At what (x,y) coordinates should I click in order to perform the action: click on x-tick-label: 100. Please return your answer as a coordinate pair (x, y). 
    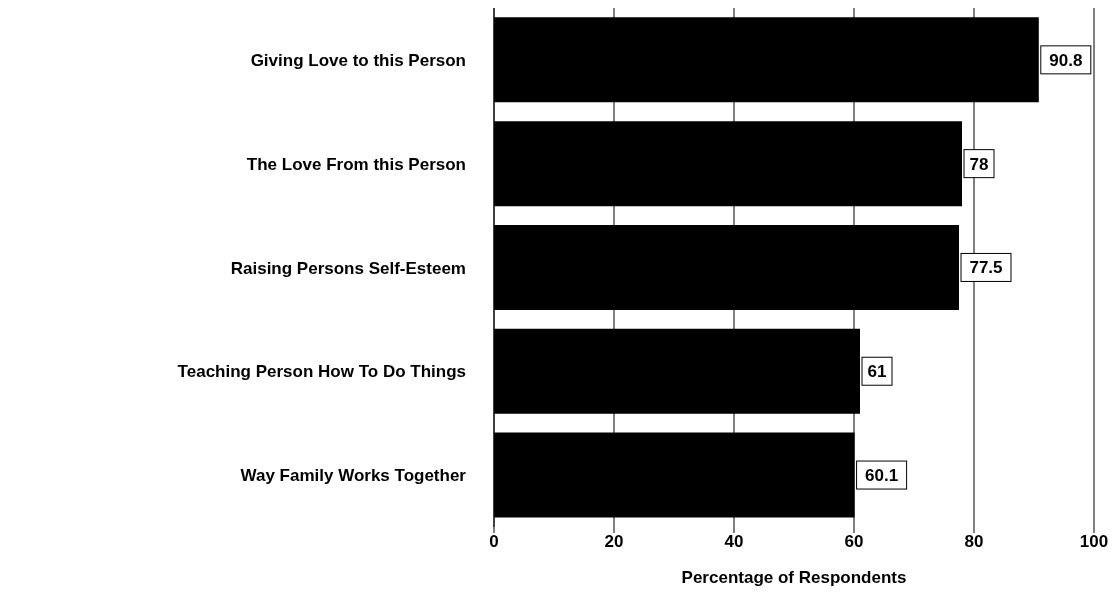
    Looking at the image, I should click on (1094, 542).